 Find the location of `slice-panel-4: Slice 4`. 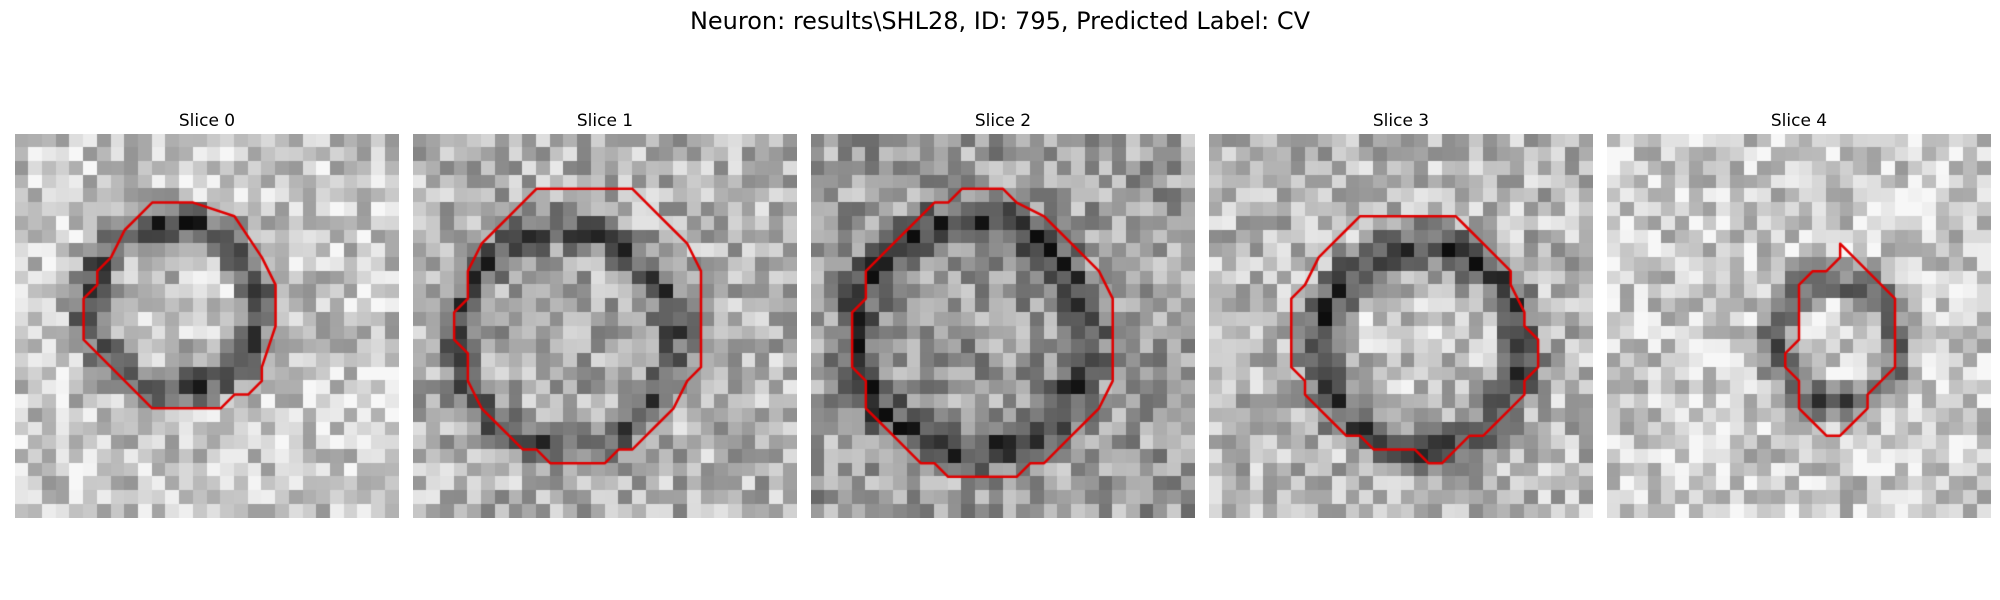

slice-panel-4: Slice 4 is located at coordinates (1799, 313).